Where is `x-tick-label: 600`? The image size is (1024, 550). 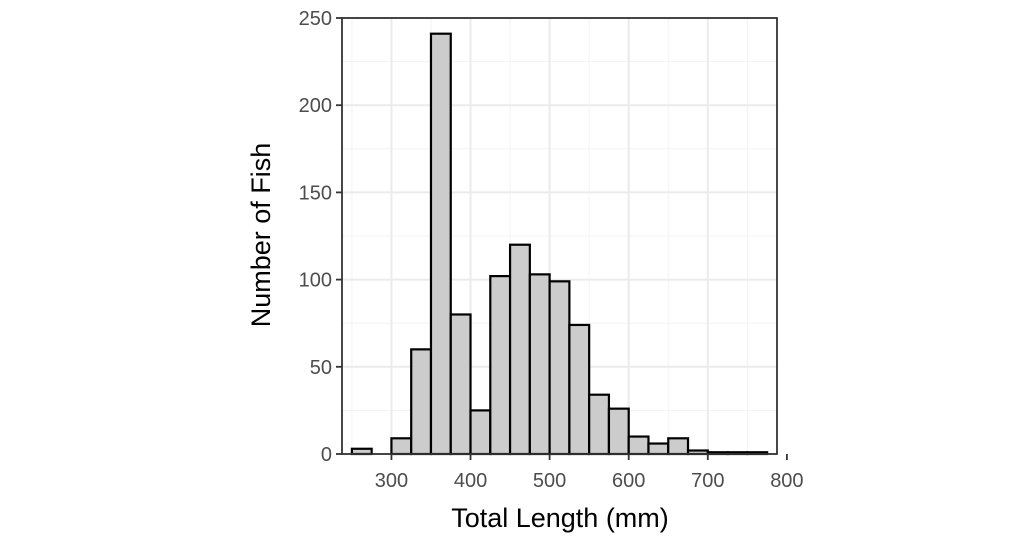
x-tick-label: 600 is located at coordinates (628, 481).